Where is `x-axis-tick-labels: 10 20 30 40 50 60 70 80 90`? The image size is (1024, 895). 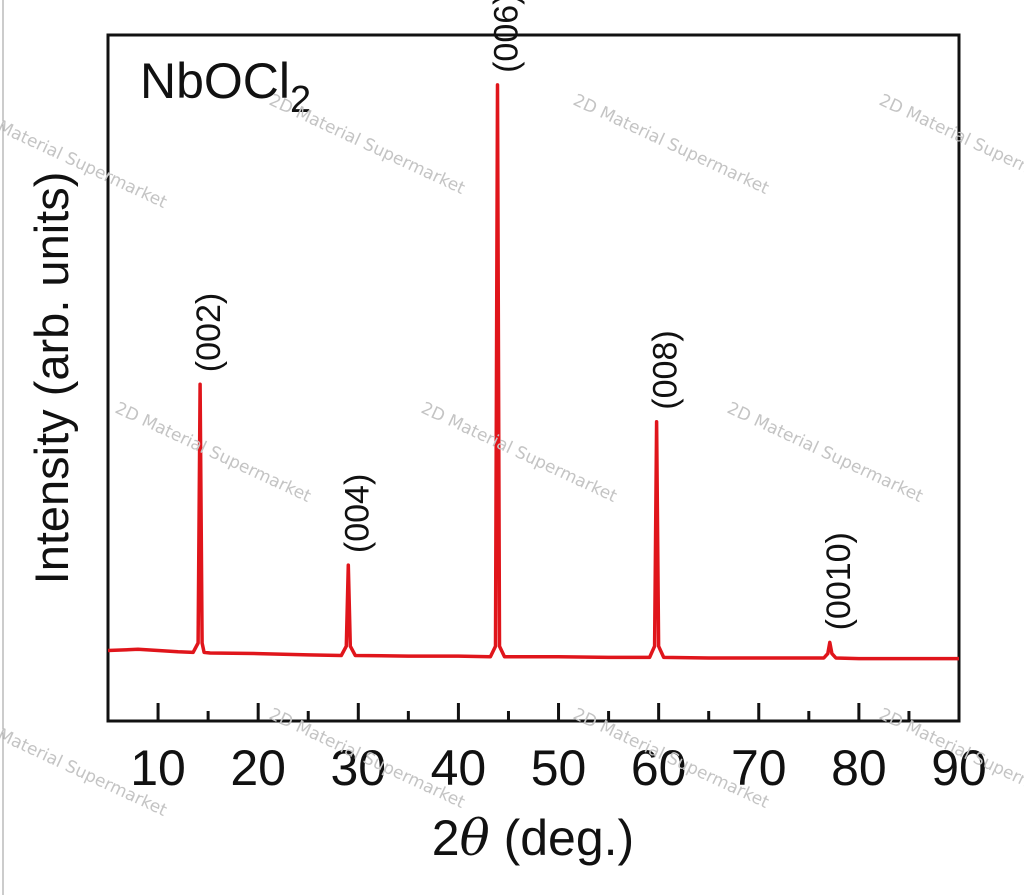
x-axis-tick-labels: 10 20 30 40 50 60 70 80 90 is located at coordinates (558, 768).